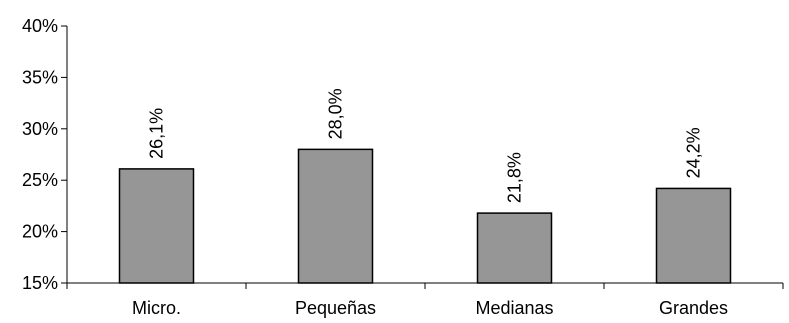 This screenshot has width=789, height=323. Describe the element at coordinates (693, 235) in the screenshot. I see `bar-grandes` at that location.